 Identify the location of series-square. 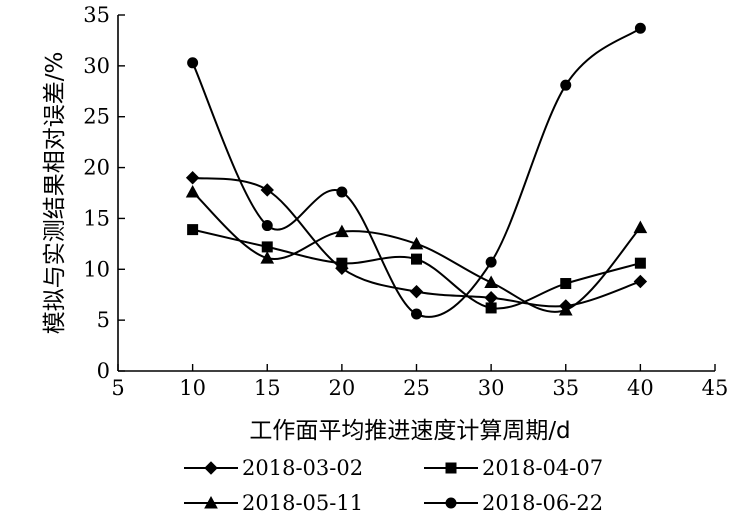
(416, 269).